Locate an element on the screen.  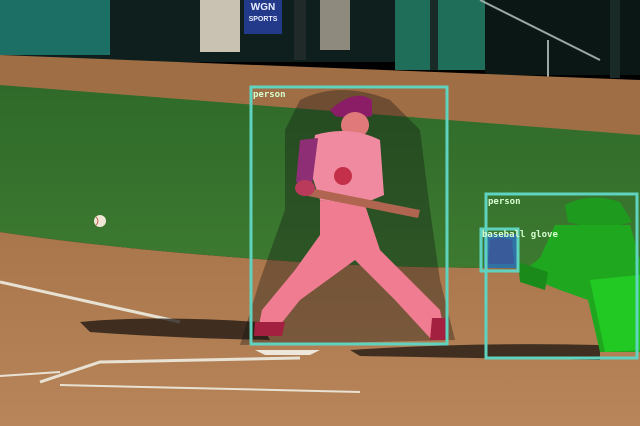
wgn-sports-sign: WGN SPORTS is located at coordinates (263, 17).